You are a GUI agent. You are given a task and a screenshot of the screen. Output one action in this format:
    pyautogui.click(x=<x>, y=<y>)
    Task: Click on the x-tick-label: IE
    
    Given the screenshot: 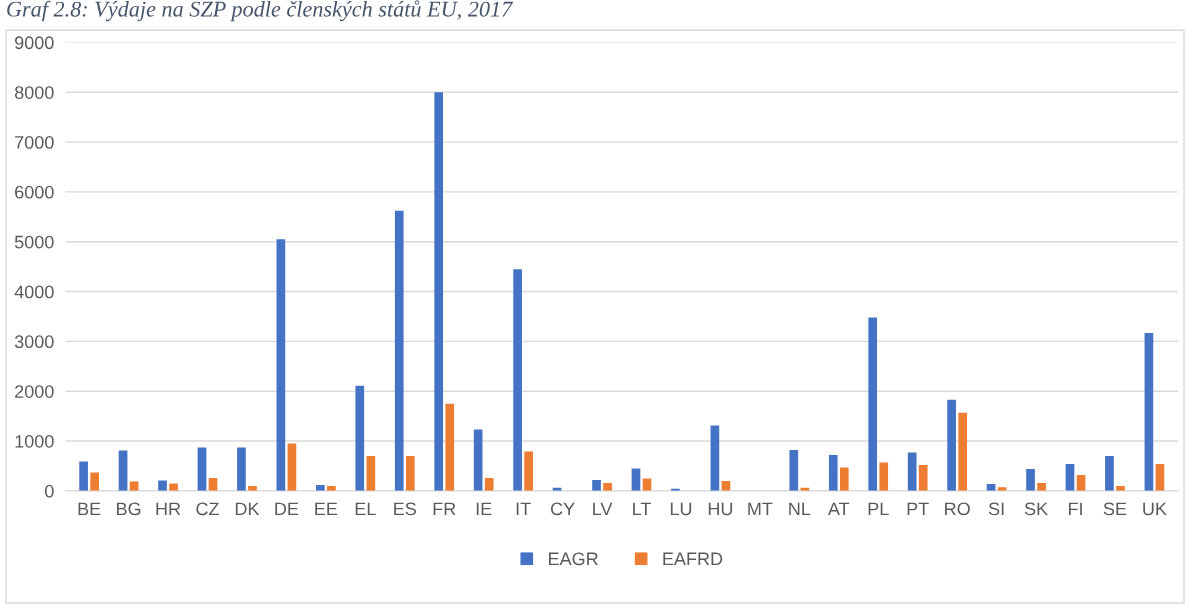 What is the action you would take?
    pyautogui.click(x=484, y=509)
    